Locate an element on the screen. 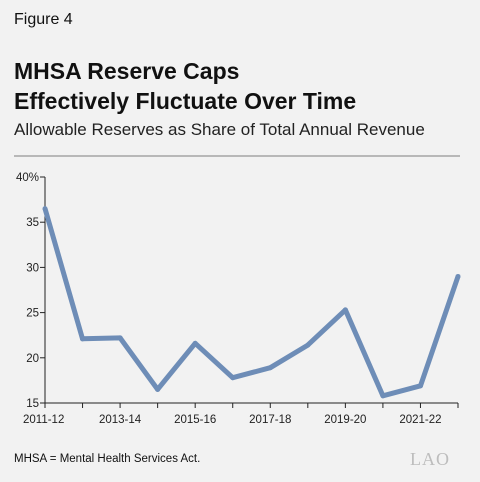 The height and width of the screenshot is (482, 480). x-tick-label: 2017-18 is located at coordinates (270, 420).